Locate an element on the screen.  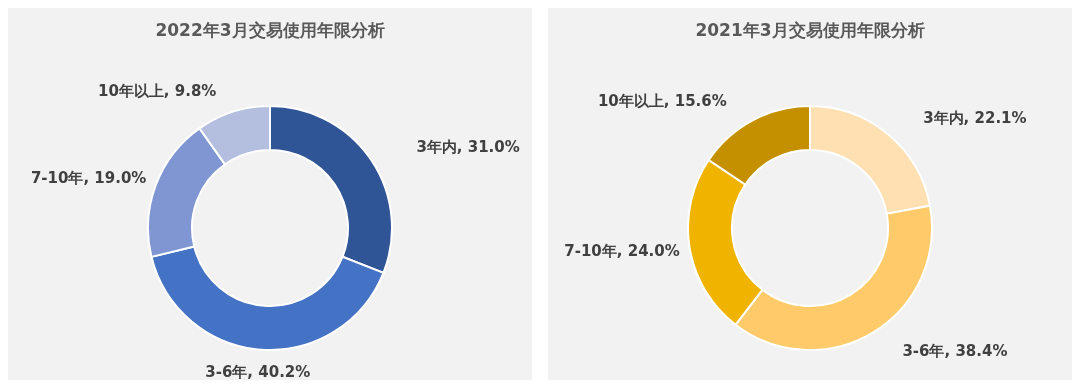
chart-title: 2021年3月交易使用年限分析 is located at coordinates (810, 30).